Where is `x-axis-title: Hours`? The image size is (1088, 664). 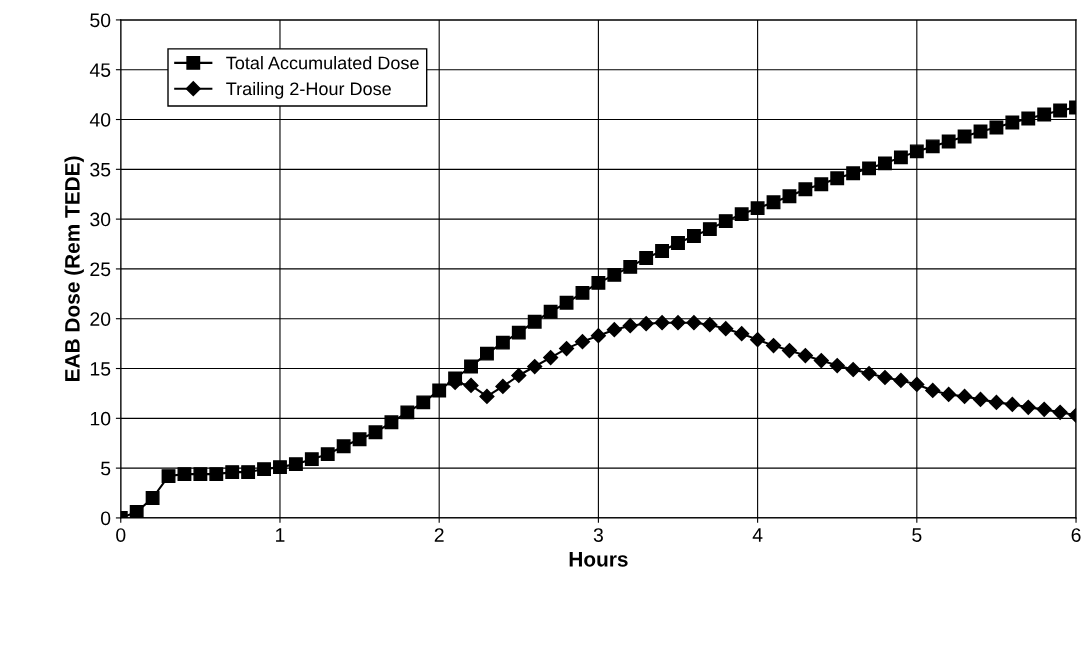
x-axis-title: Hours is located at coordinates (598, 559).